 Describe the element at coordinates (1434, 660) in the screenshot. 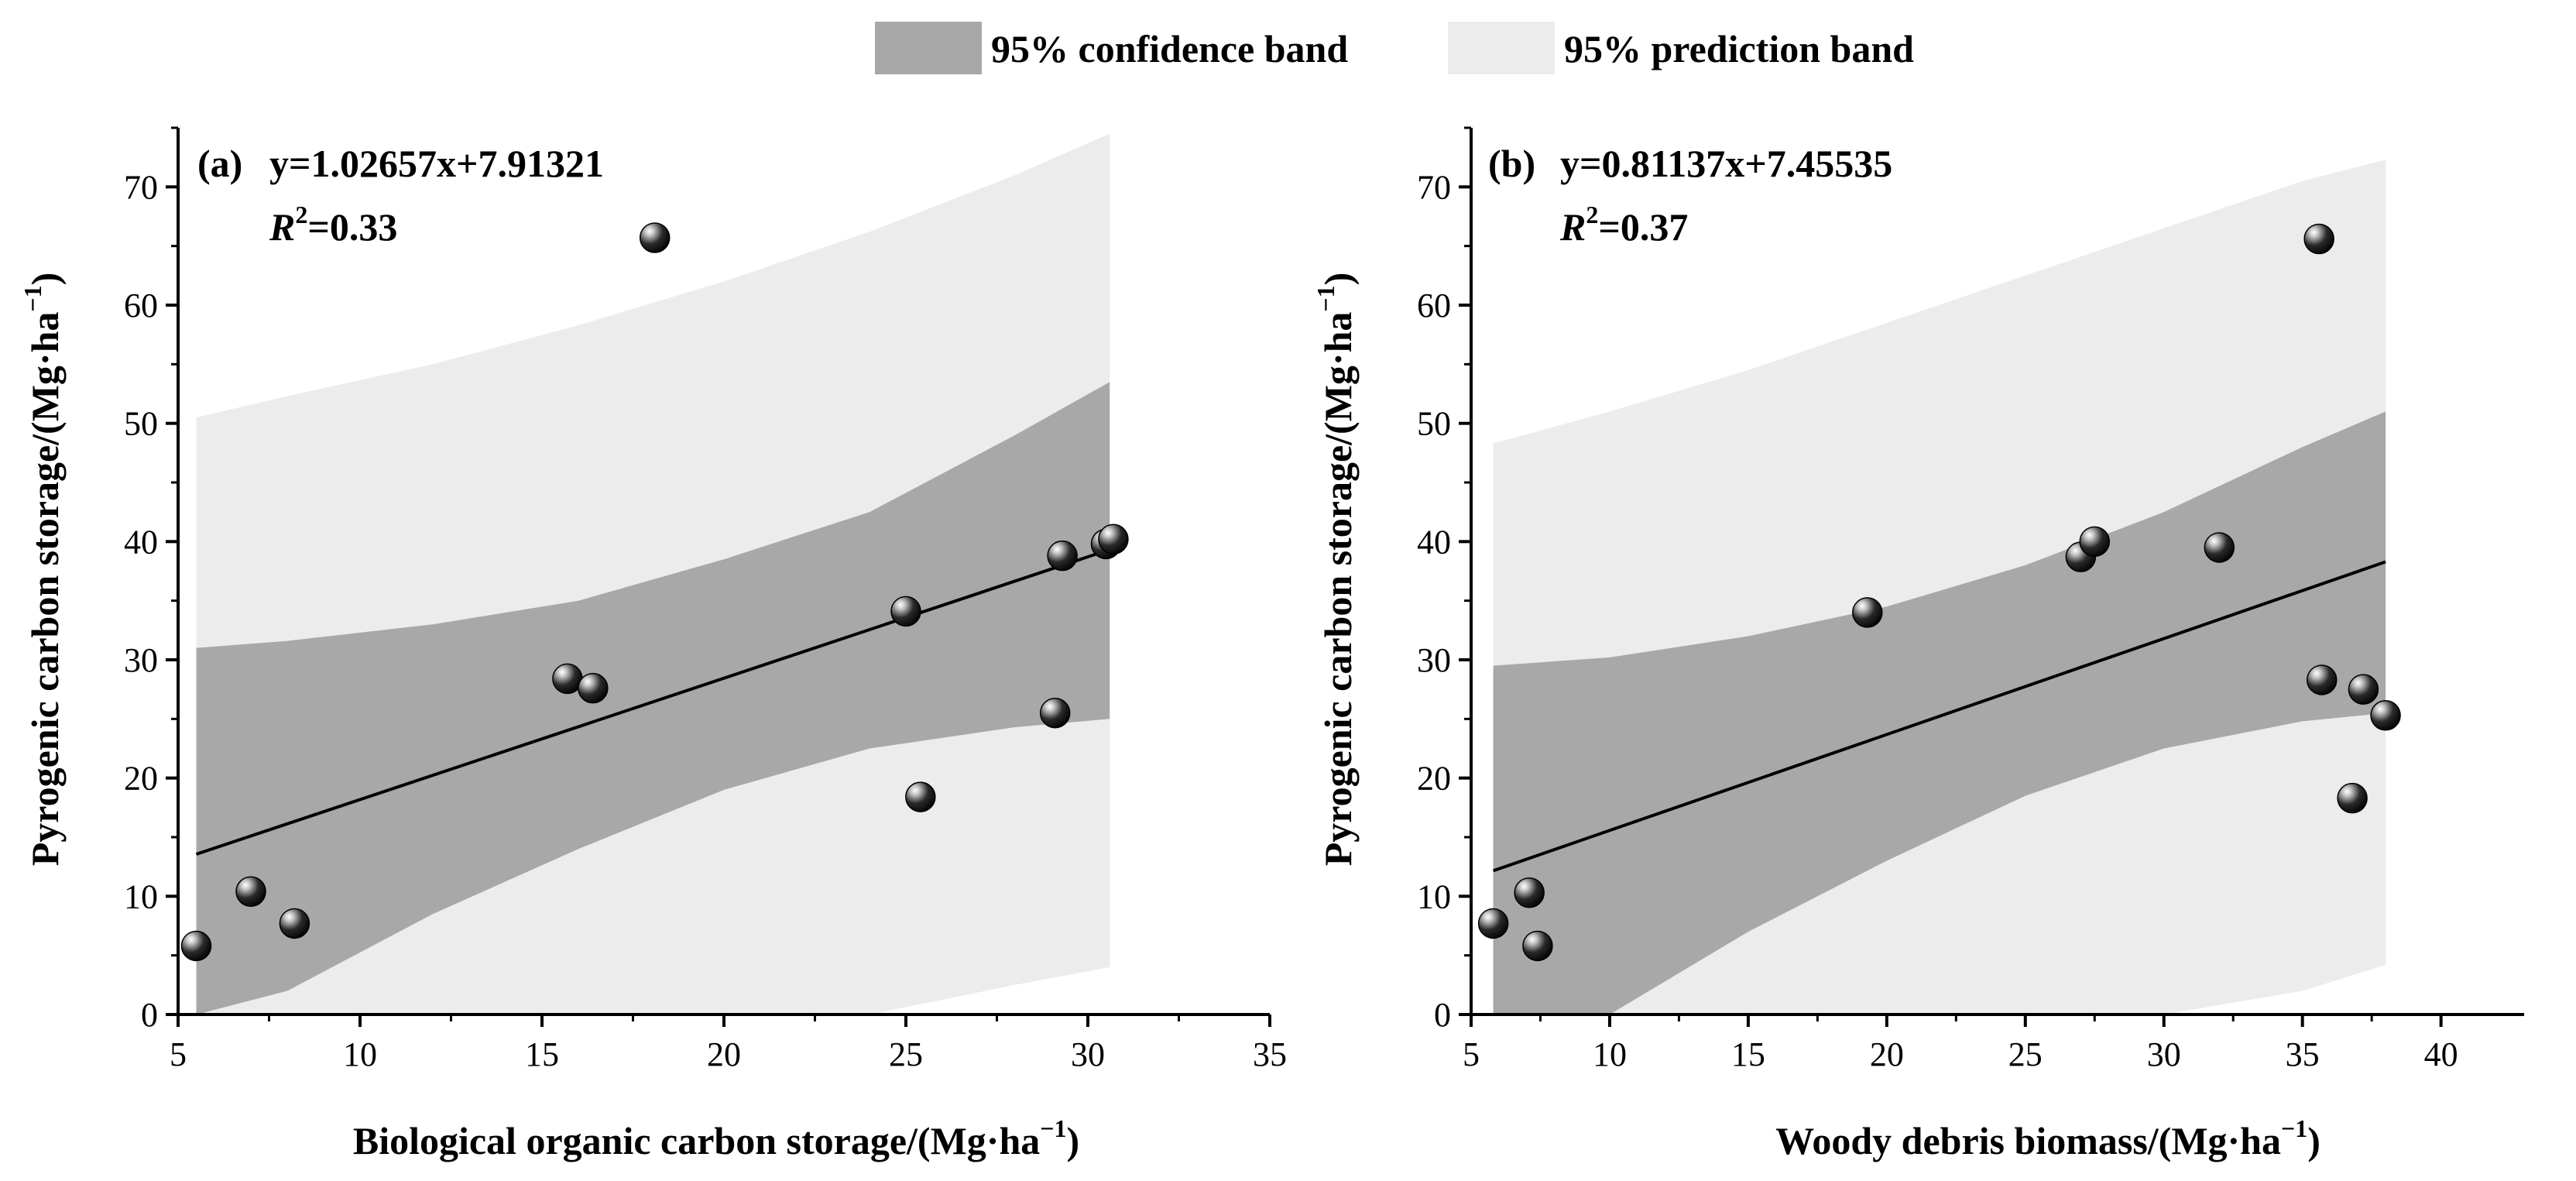

I see `y-tick-label-b: 30` at that location.